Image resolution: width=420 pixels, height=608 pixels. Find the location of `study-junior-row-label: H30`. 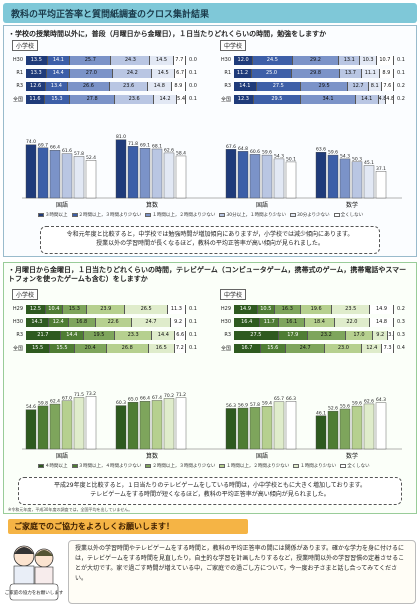

study-junior-row-label: H30 is located at coordinates (225, 60).